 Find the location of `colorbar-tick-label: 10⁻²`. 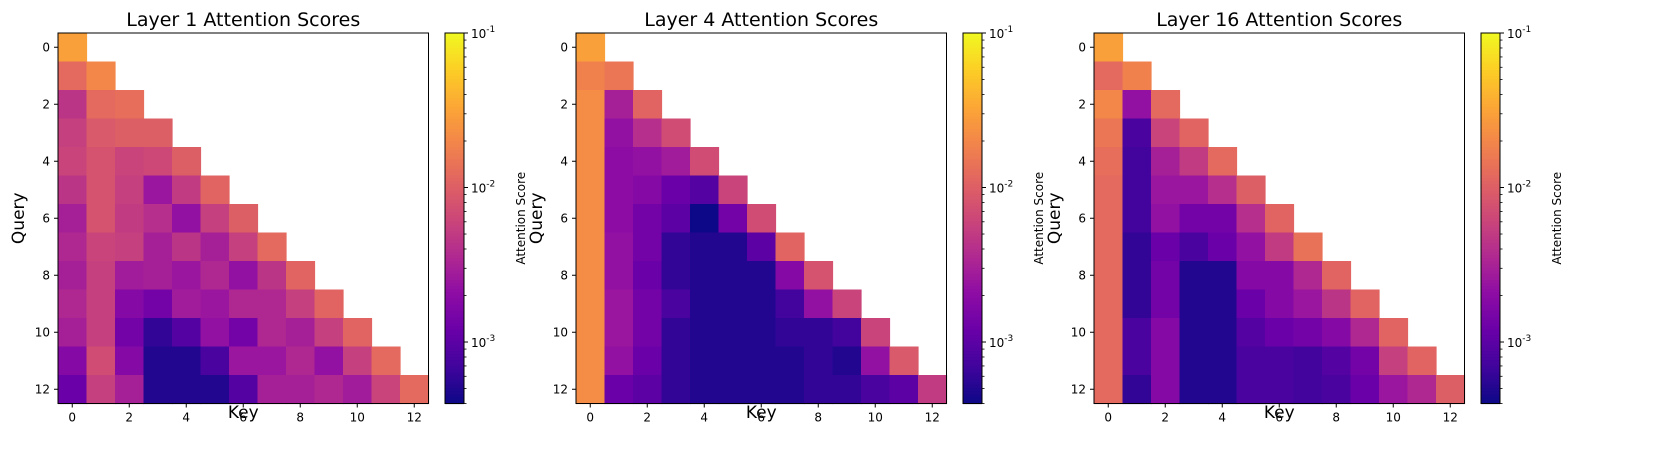

colorbar-tick-label: 10⁻² is located at coordinates (1001, 188).